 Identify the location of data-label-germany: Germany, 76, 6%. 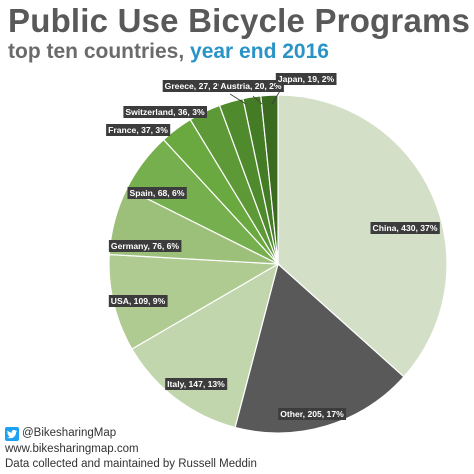
(145, 246).